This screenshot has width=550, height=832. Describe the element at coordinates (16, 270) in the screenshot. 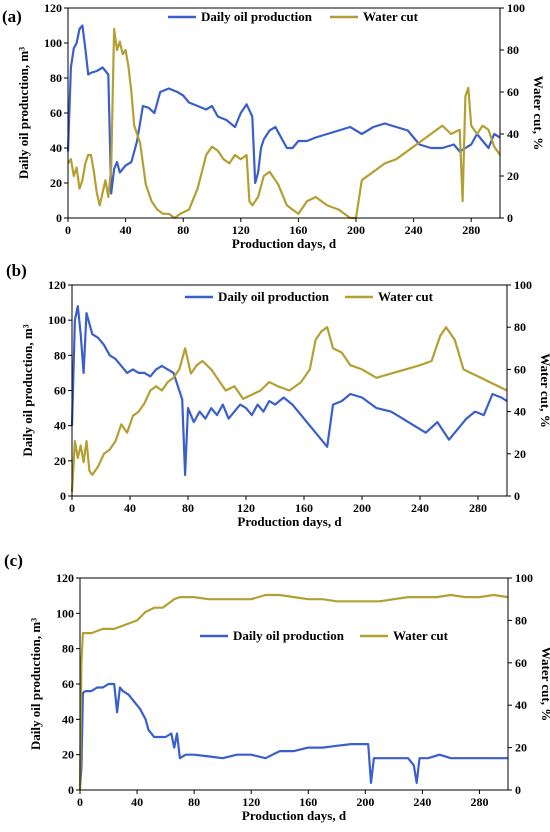

I see `panel-label: (b)` at that location.